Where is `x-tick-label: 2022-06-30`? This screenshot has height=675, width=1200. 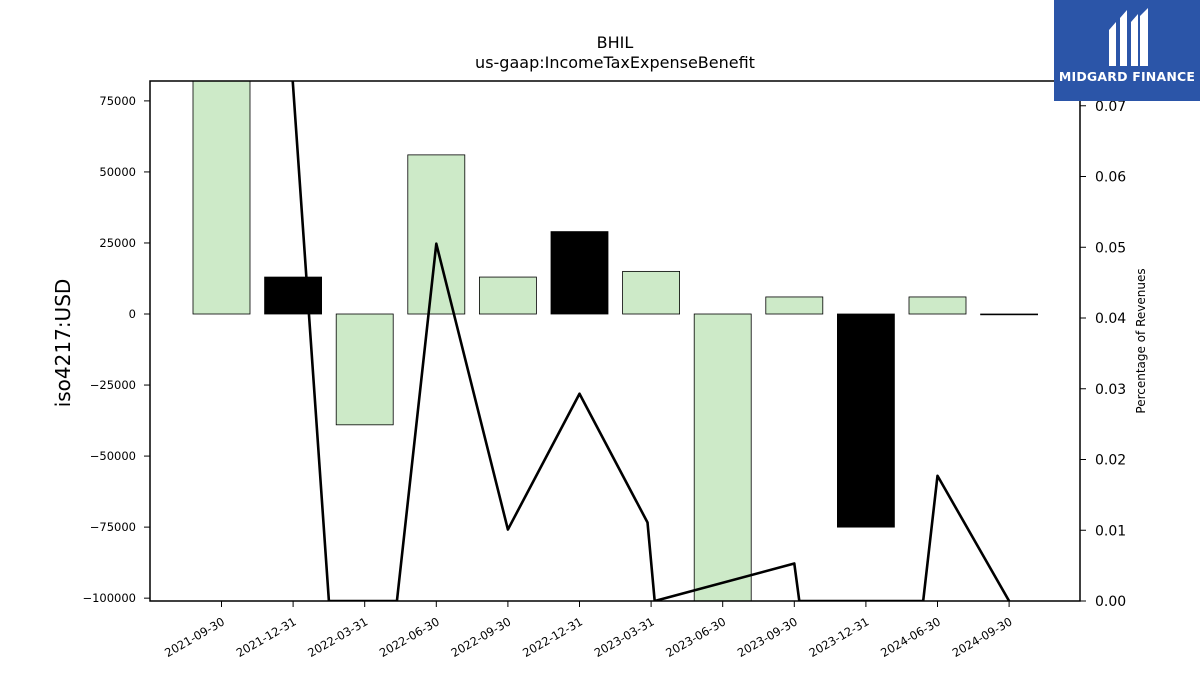
x-tick-label: 2022-06-30 is located at coordinates (409, 637).